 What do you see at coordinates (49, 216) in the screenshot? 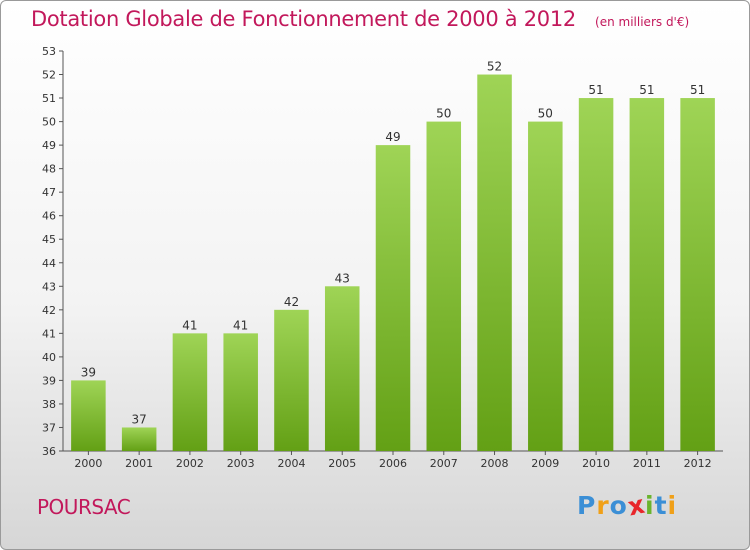
I see `y-tick-label: 46` at bounding box center [49, 216].